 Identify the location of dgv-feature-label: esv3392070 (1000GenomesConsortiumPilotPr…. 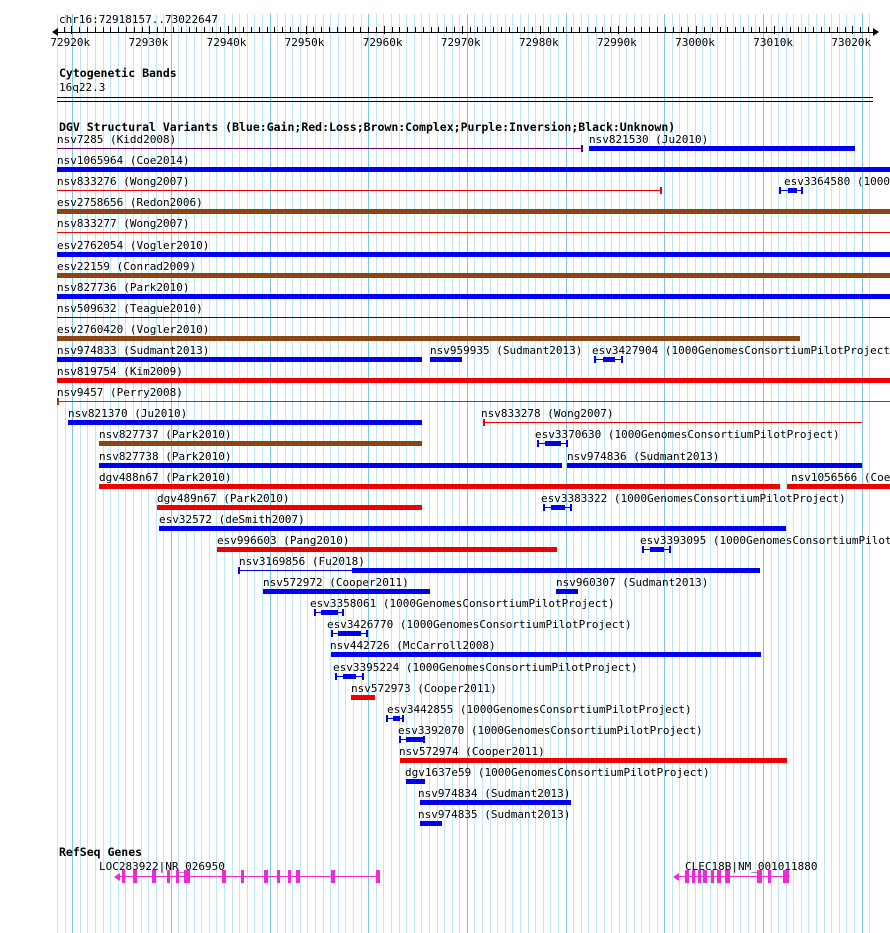
(550, 730).